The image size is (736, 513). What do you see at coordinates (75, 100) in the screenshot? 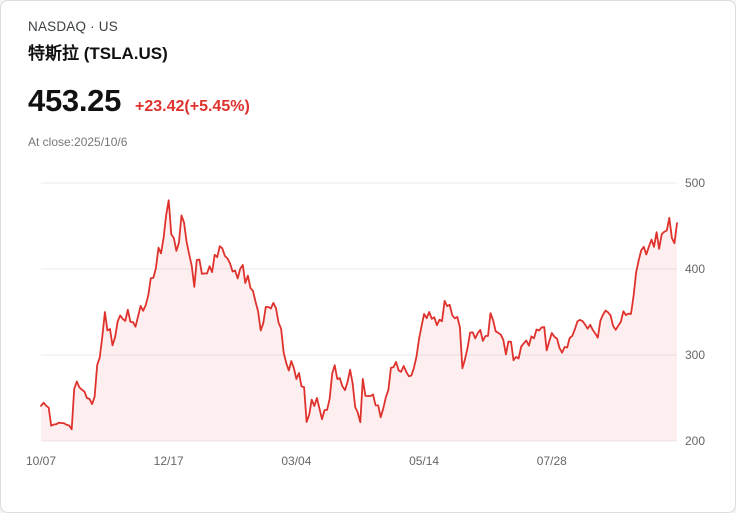
I see `last-price: 453.25` at bounding box center [75, 100].